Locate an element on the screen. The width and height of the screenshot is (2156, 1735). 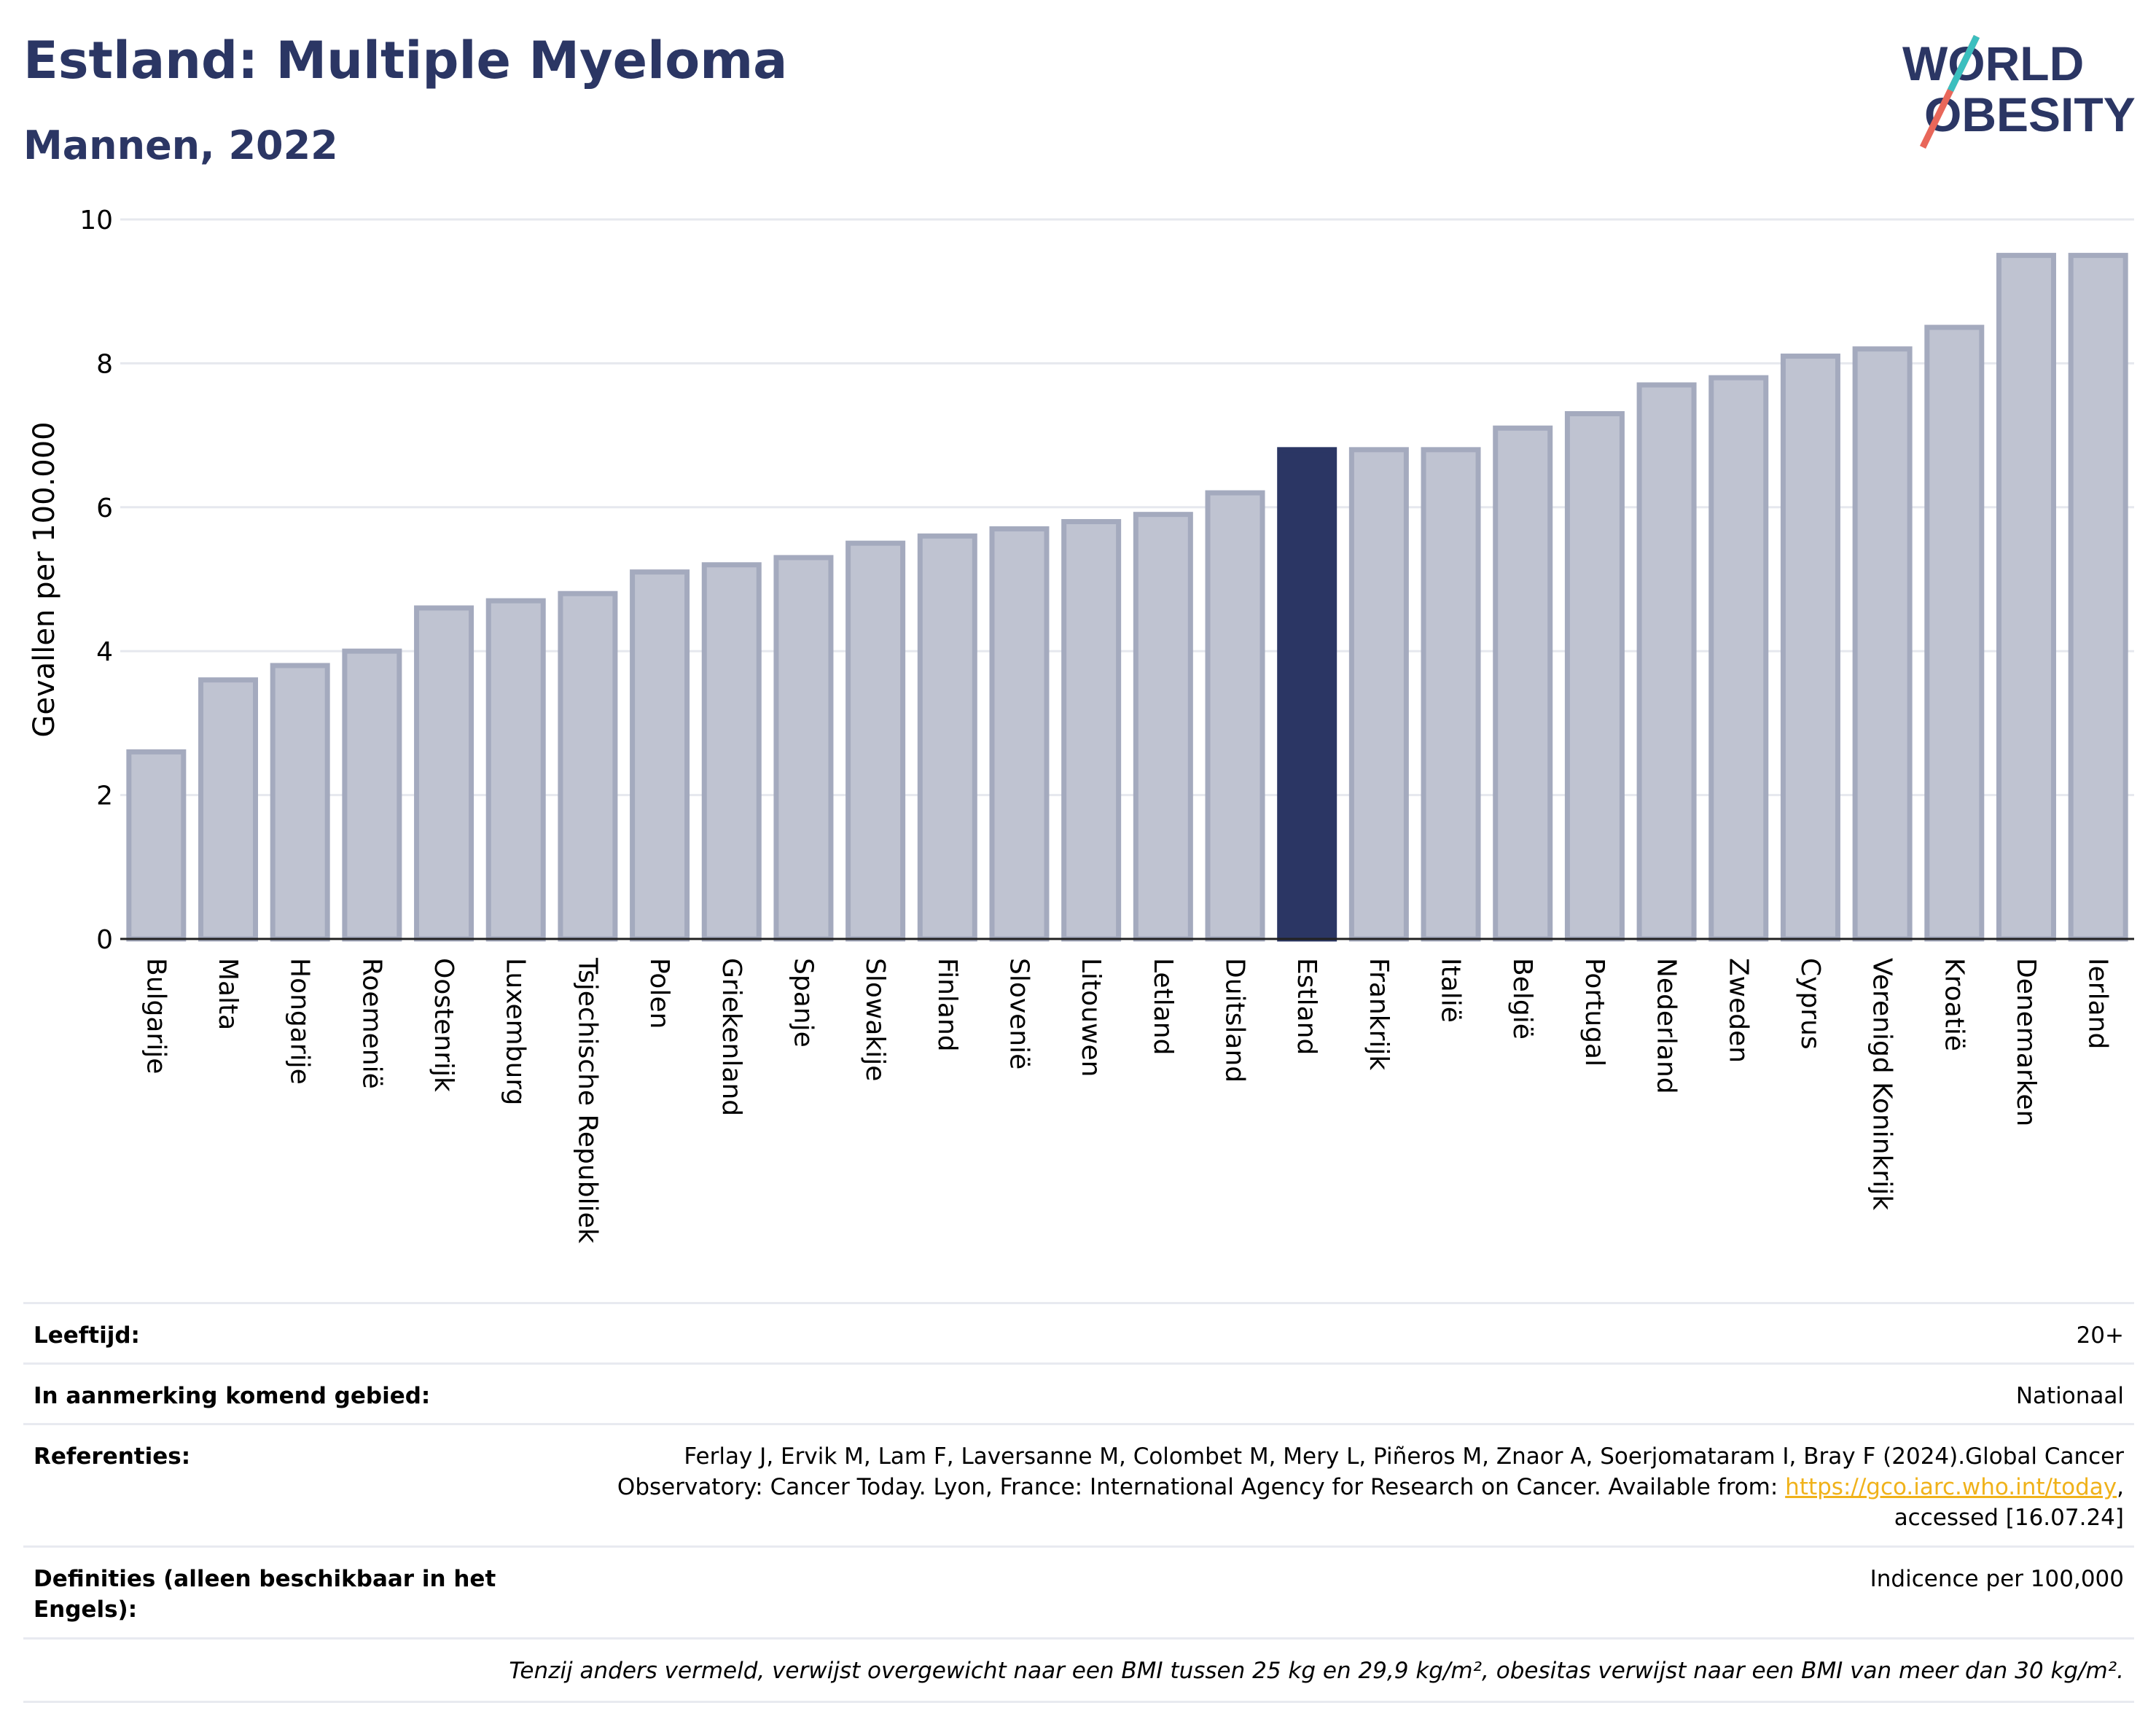
x-tick-label: België is located at coordinates (1522, 999).